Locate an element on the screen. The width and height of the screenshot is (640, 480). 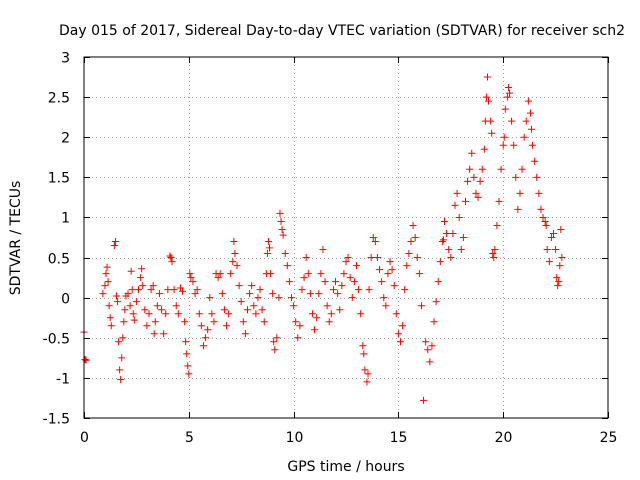
x-tick-labels: 0 5 10 15 20 25 is located at coordinates (348, 438).